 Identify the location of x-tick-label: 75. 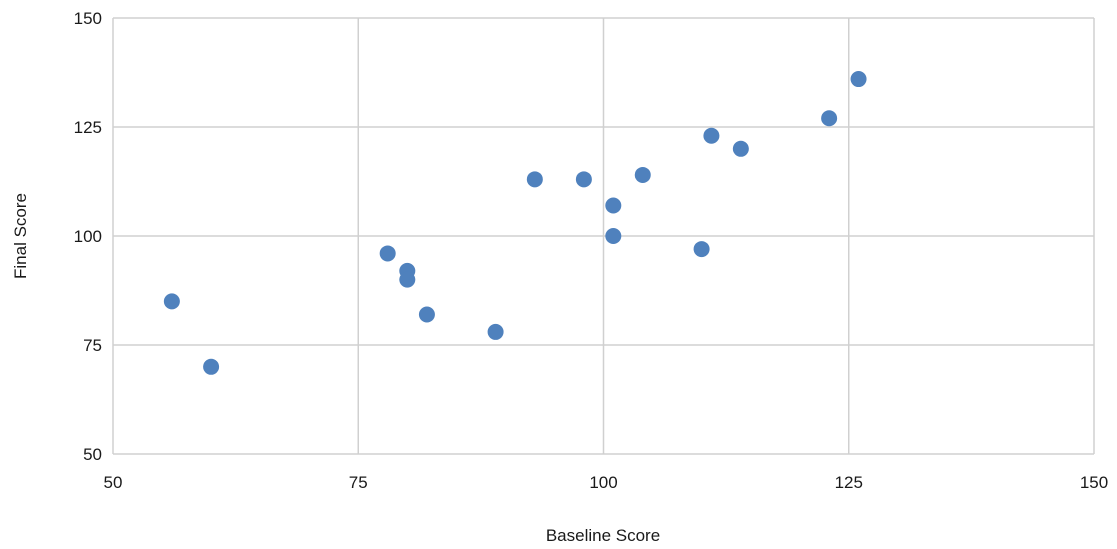
(358, 482).